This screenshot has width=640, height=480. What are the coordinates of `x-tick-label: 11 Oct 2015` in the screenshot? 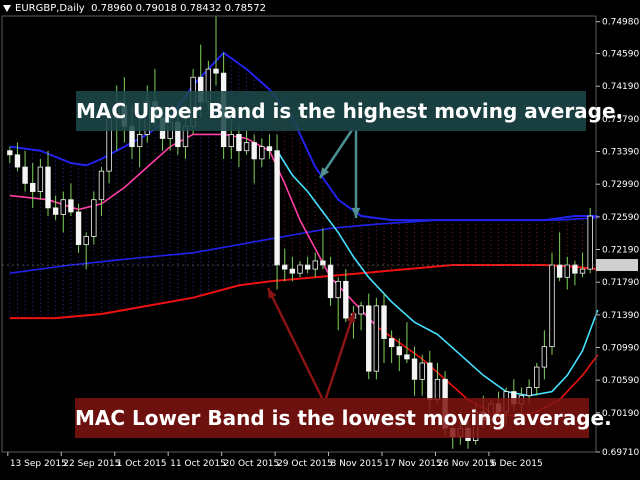 It's located at (198, 464).